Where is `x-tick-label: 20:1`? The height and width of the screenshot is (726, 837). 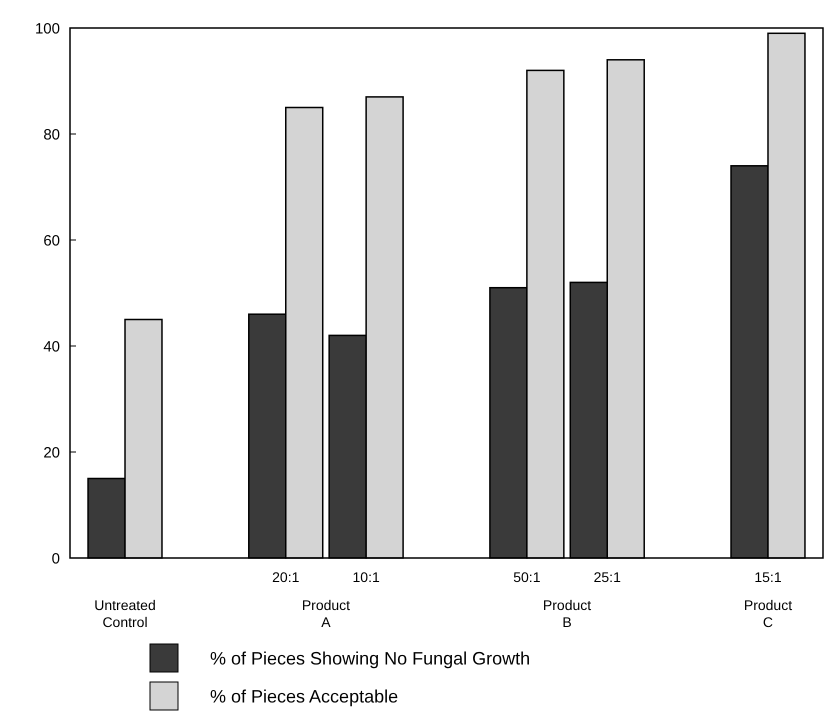
x-tick-label: 20:1 is located at coordinates (286, 577).